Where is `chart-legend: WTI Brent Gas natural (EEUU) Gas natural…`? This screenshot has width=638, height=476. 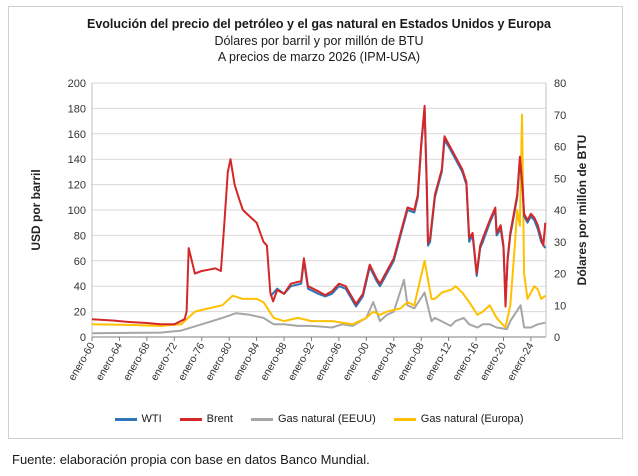 chart-legend: WTI Brent Gas natural (EEUU) Gas natural… is located at coordinates (319, 419).